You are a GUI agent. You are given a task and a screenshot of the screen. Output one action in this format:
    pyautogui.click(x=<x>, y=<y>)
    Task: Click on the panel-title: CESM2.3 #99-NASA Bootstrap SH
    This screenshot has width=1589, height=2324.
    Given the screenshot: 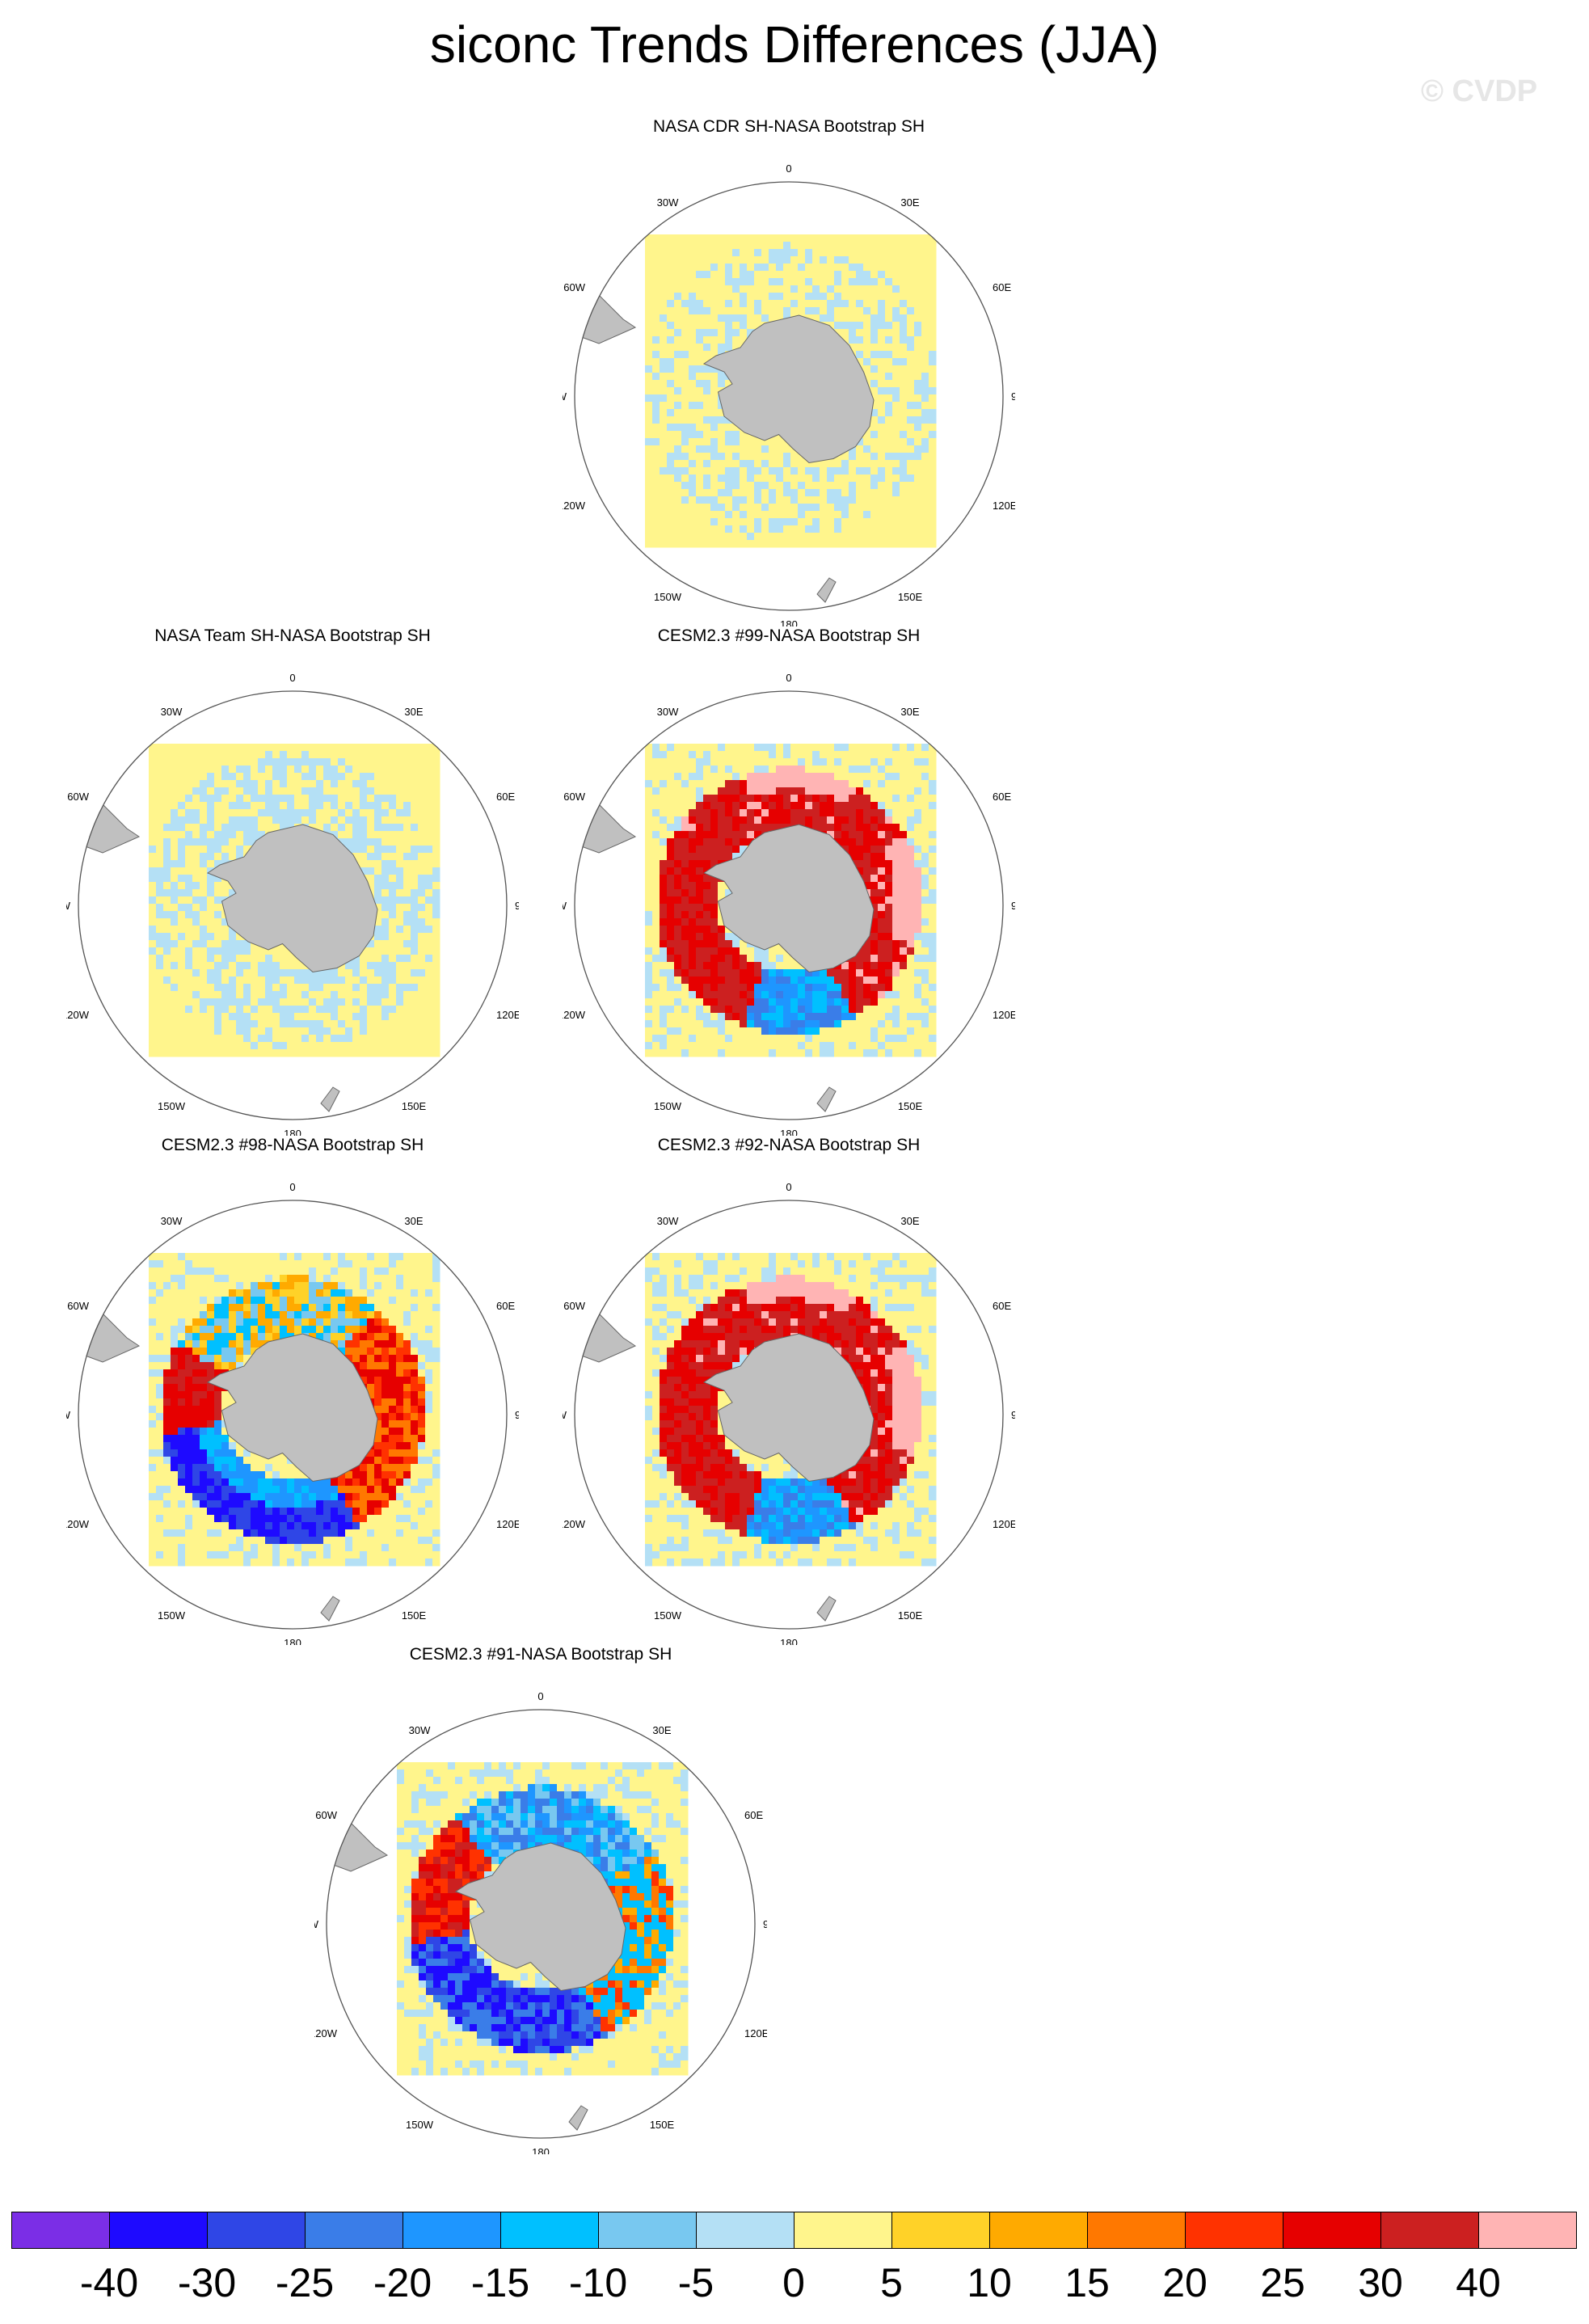 What is the action you would take?
    pyautogui.click(x=789, y=635)
    